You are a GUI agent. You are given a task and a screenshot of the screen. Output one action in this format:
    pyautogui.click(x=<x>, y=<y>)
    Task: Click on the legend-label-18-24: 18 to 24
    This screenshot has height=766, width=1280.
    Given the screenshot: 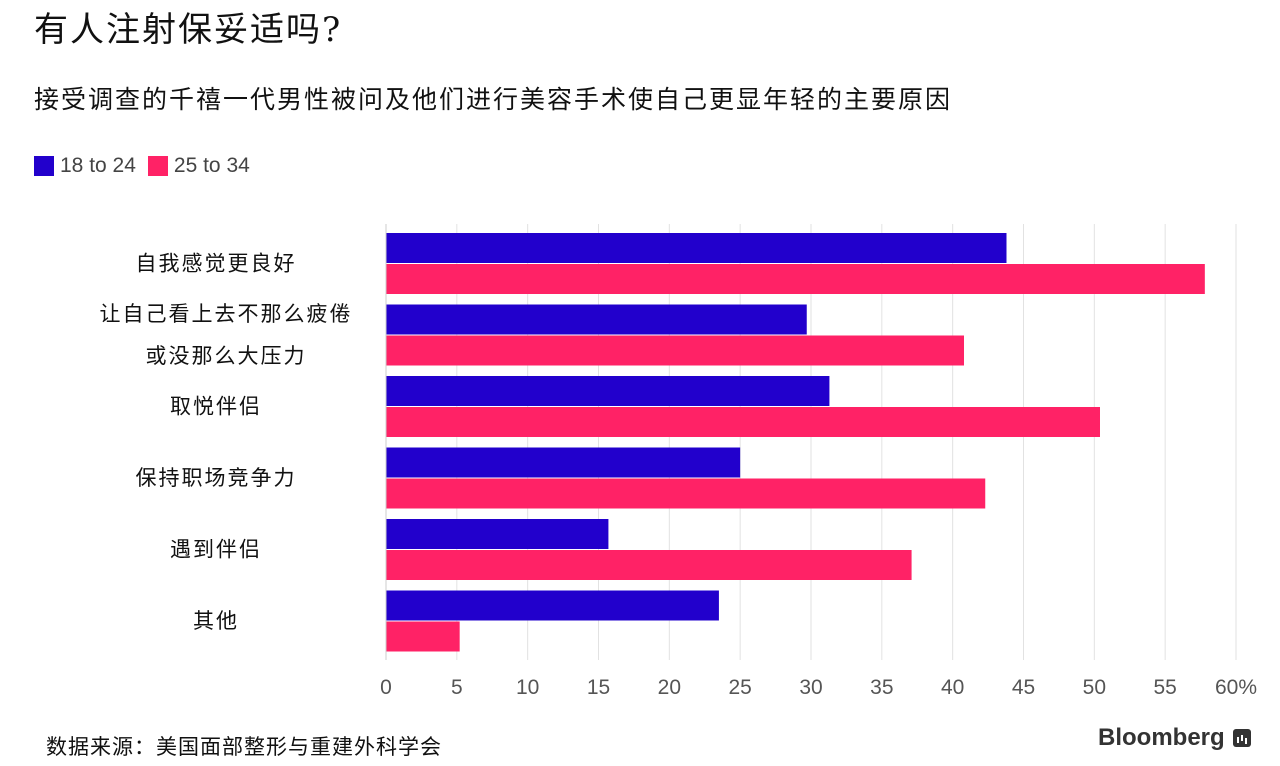 What is the action you would take?
    pyautogui.click(x=98, y=165)
    